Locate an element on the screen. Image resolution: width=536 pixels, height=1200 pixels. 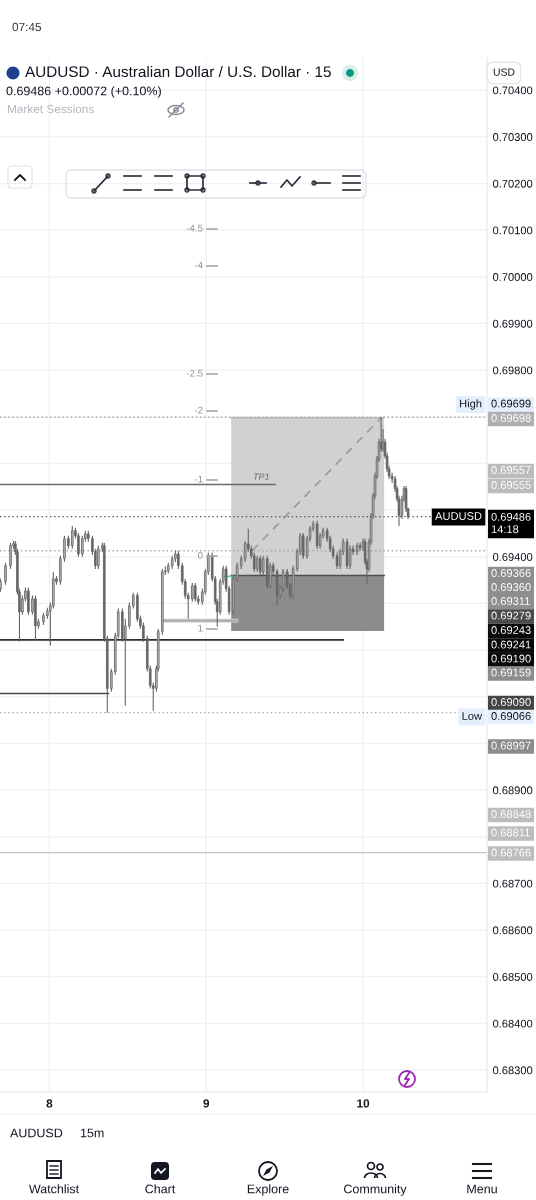
y-tick-label: 0.68600 is located at coordinates (512, 930).